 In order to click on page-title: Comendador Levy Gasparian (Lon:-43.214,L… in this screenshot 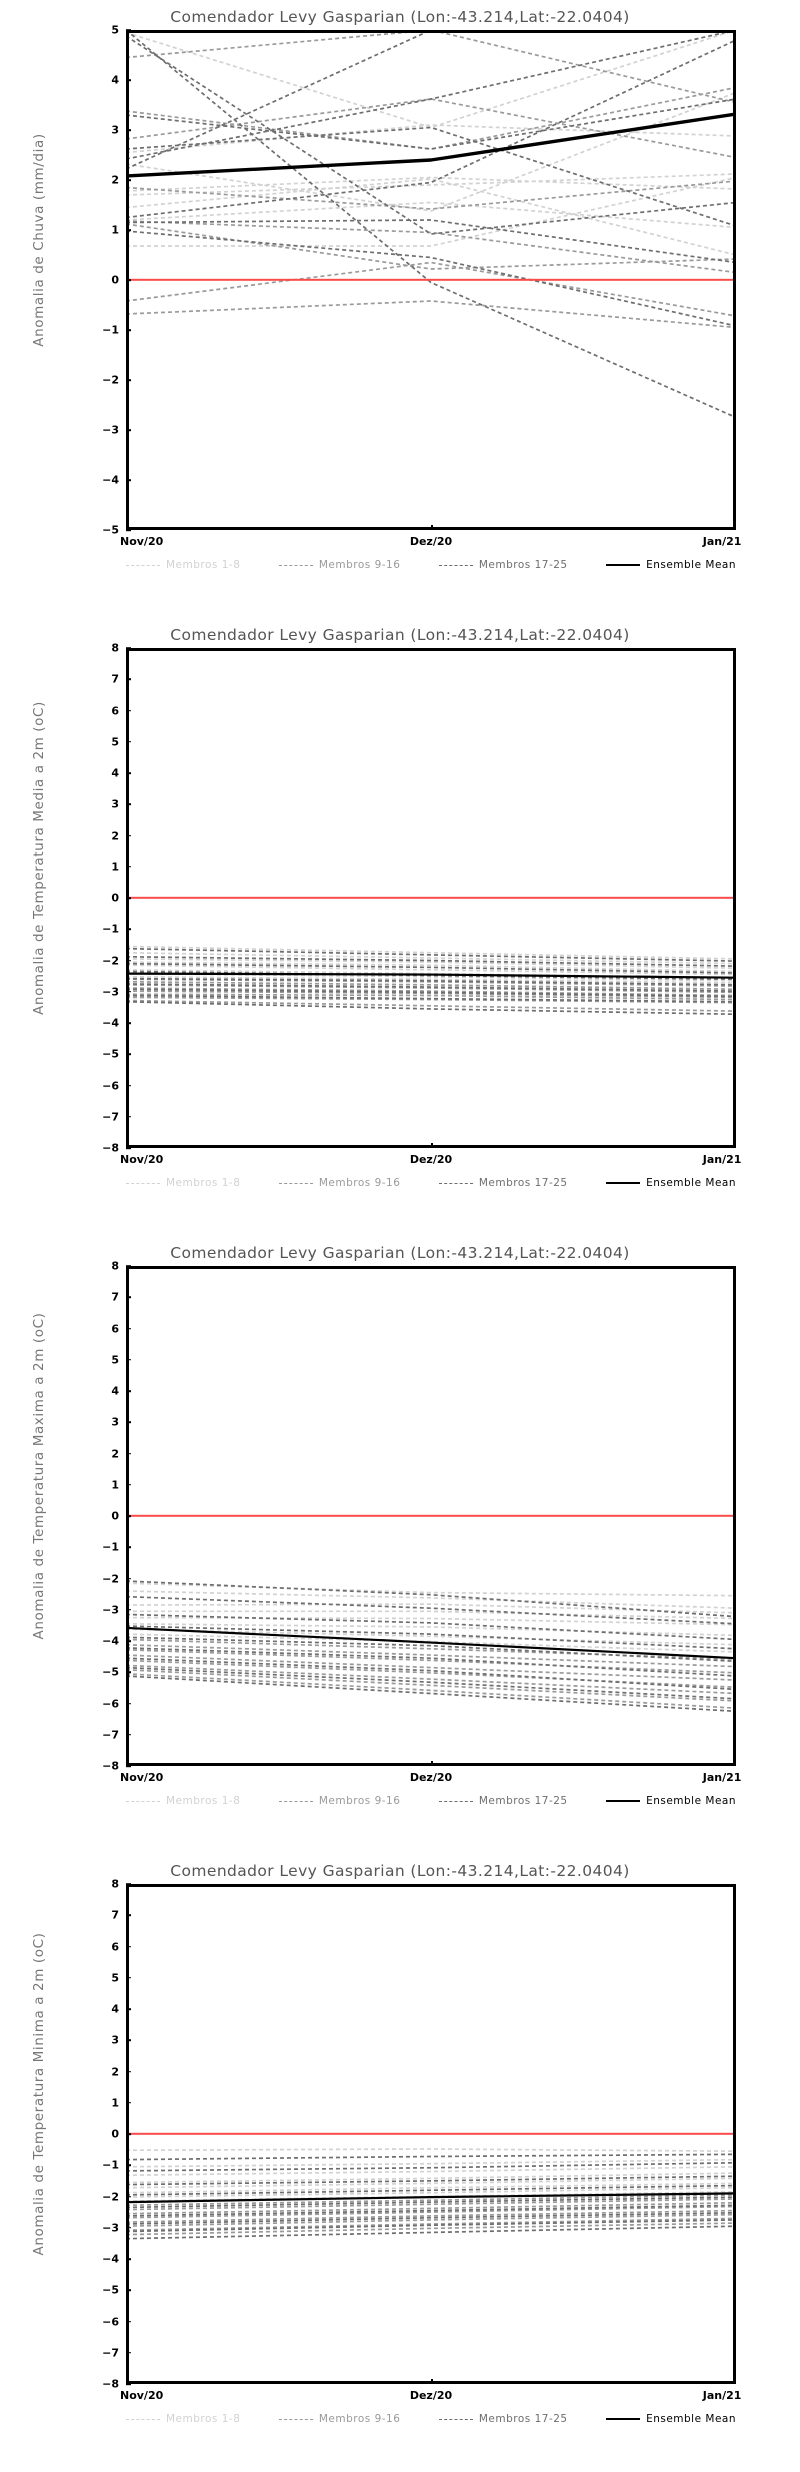, I will do `click(400, 635)`.